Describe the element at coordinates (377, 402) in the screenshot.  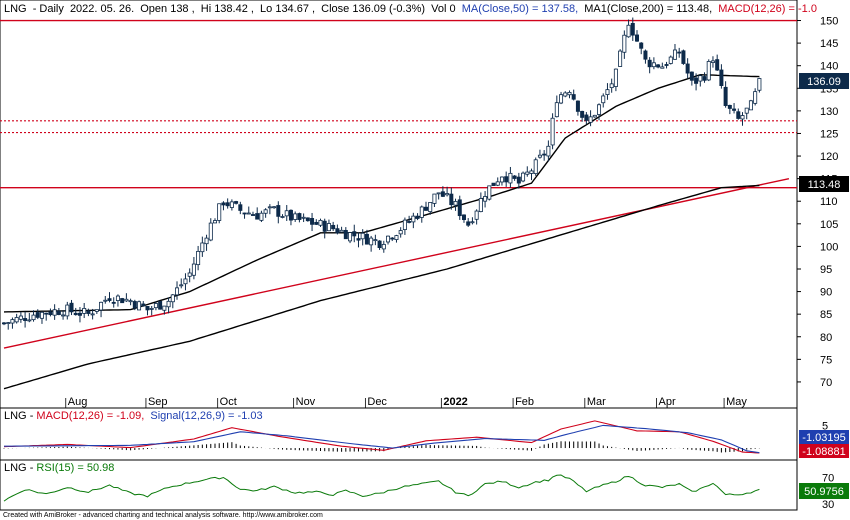
I see `x-tick-label: Dec` at that location.